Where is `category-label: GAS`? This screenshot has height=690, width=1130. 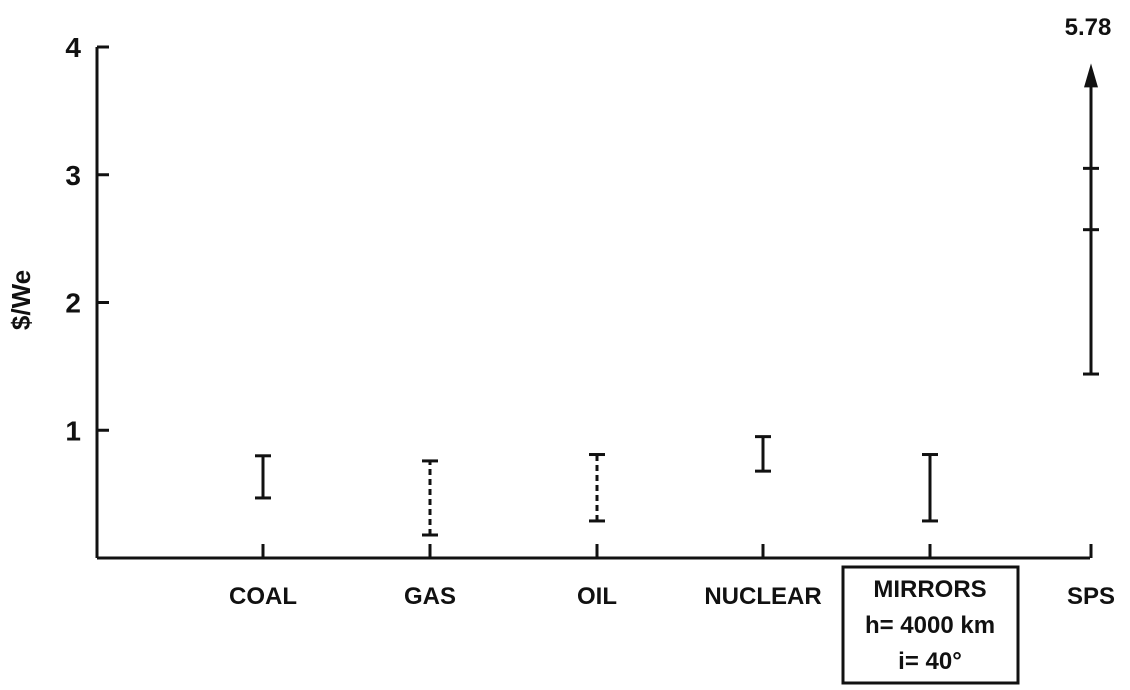
category-label: GAS is located at coordinates (430, 596).